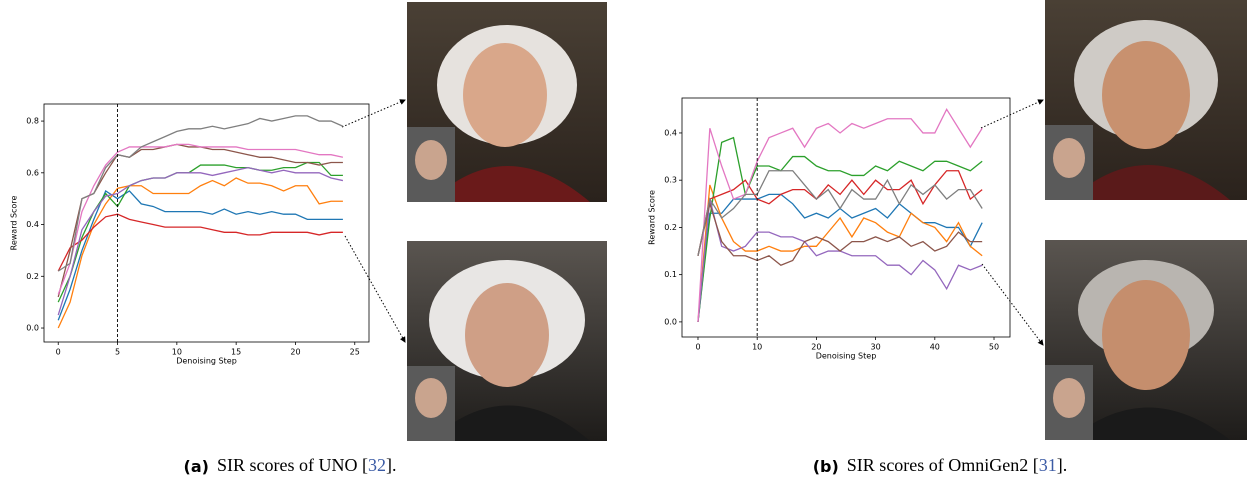 The image size is (1255, 497). I want to click on caption-label: (a), so click(196, 466).